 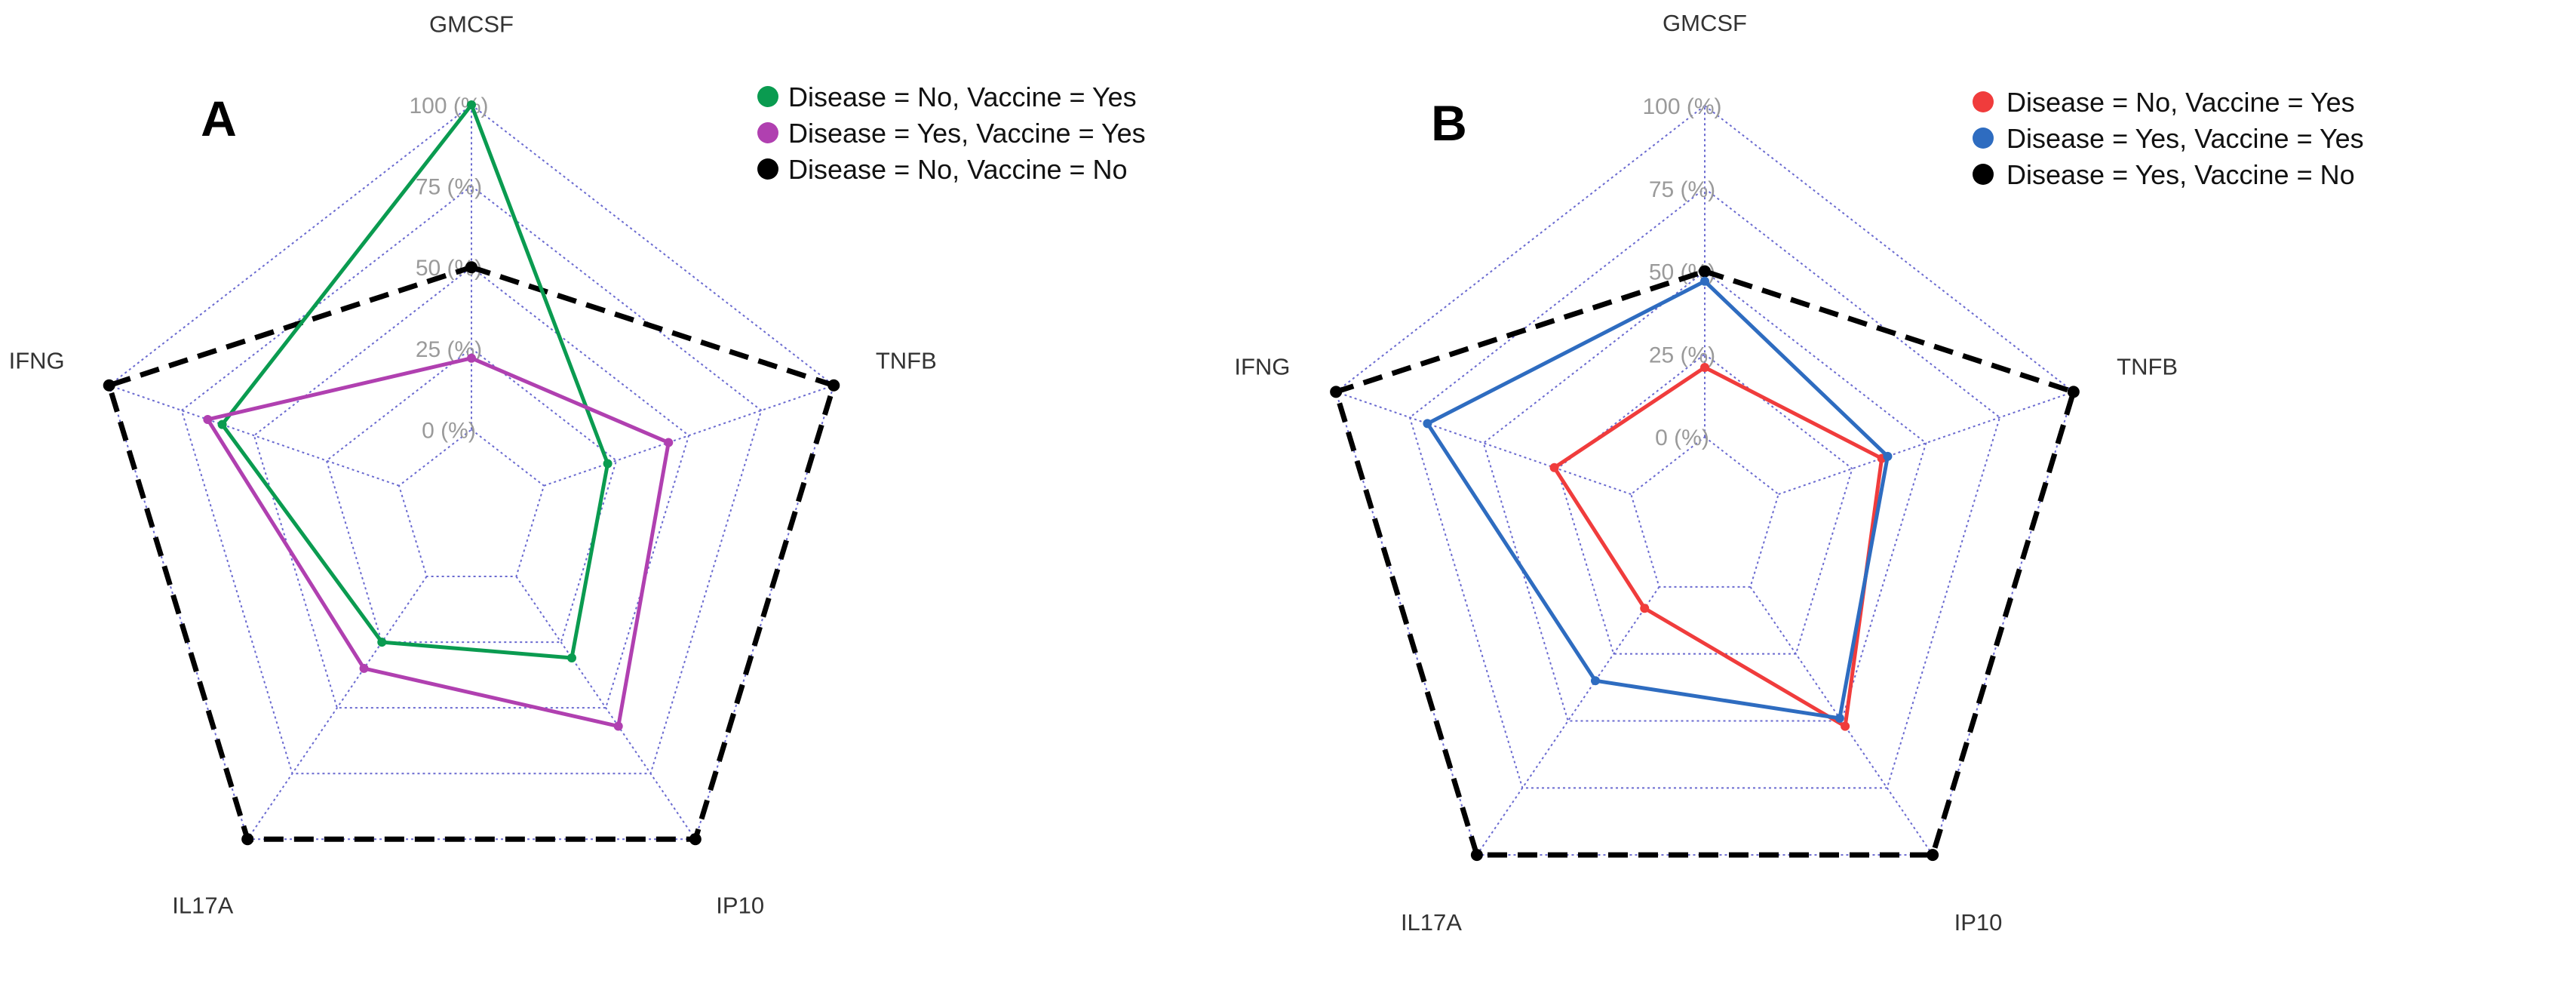 I want to click on legend-label: Disease = Yes, Vaccine = No, so click(x=2180, y=174).